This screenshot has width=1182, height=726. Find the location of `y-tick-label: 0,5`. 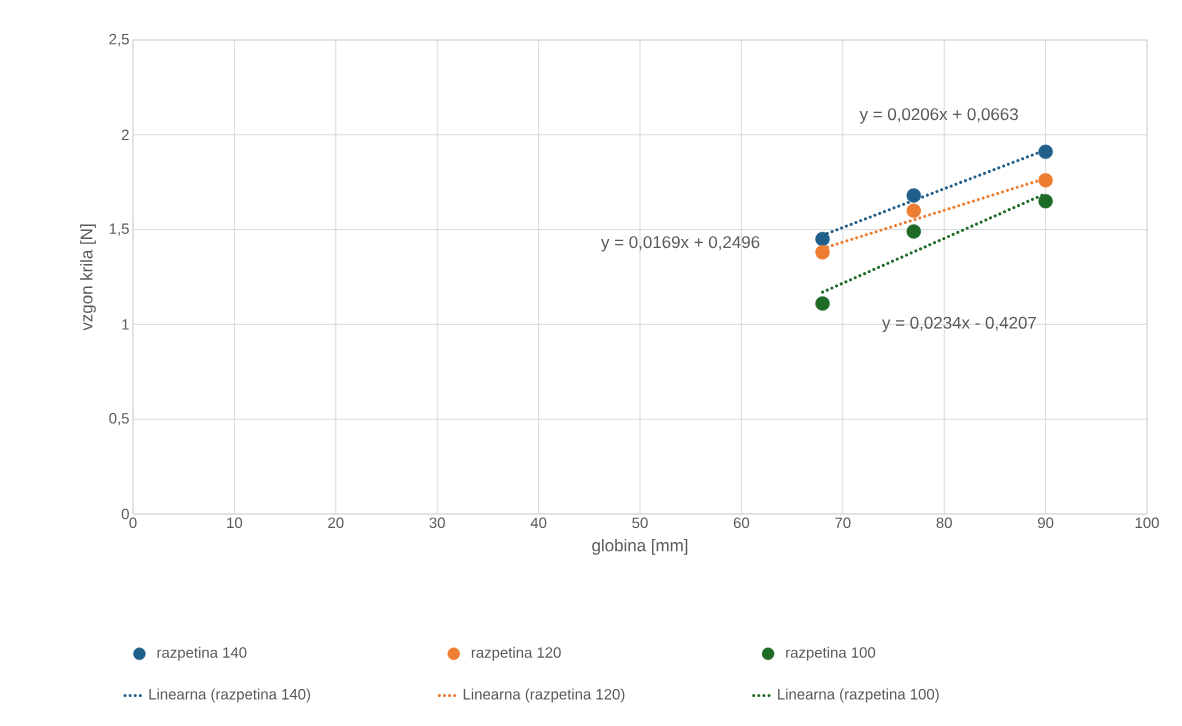

y-tick-label: 0,5 is located at coordinates (119, 419).